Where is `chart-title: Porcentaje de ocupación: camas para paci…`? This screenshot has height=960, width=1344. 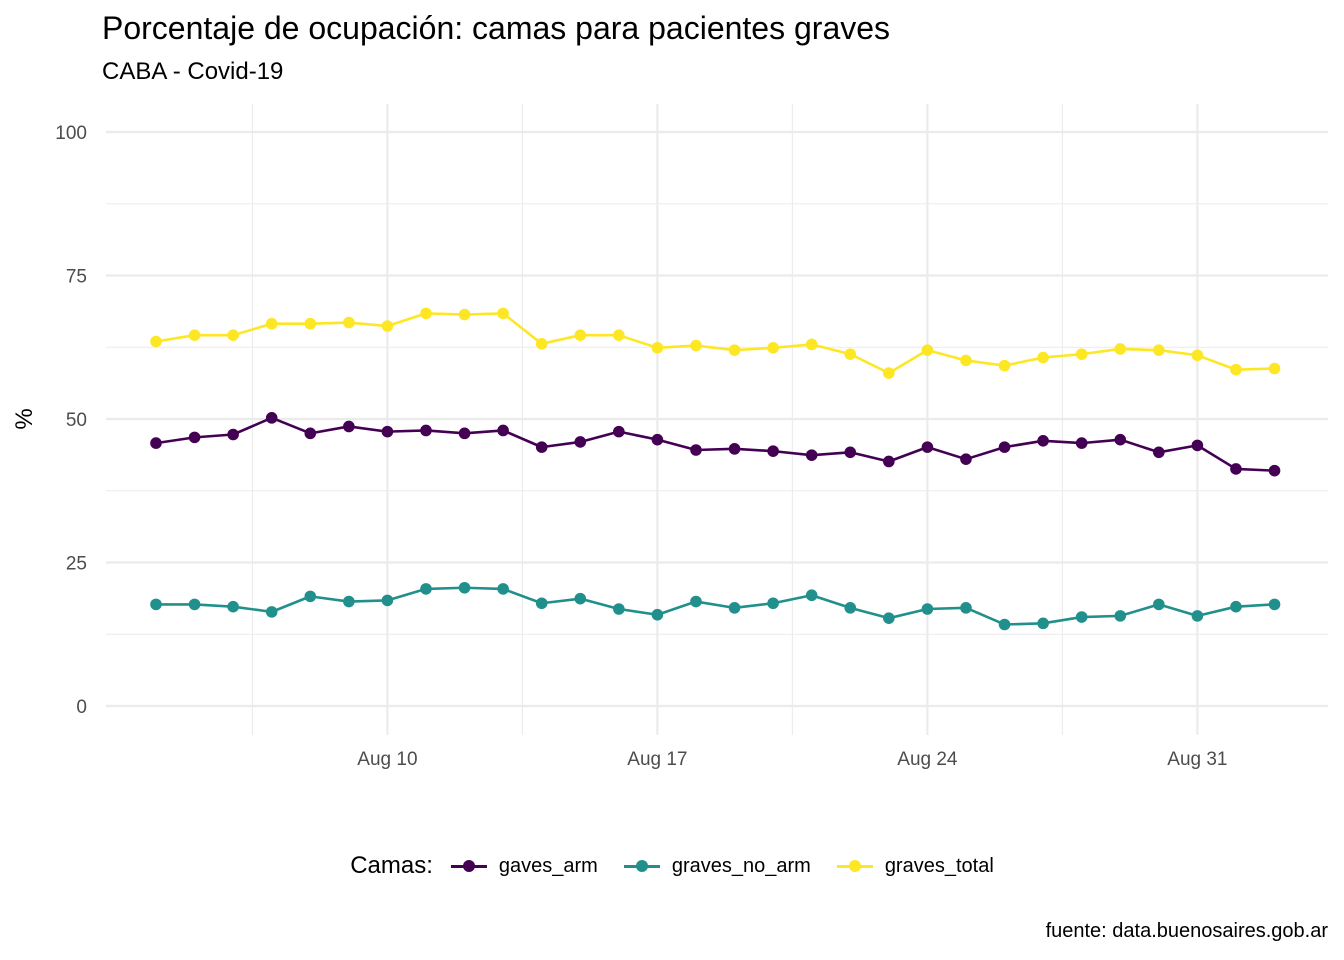
chart-title: Porcentaje de ocupación: camas para paci… is located at coordinates (496, 28).